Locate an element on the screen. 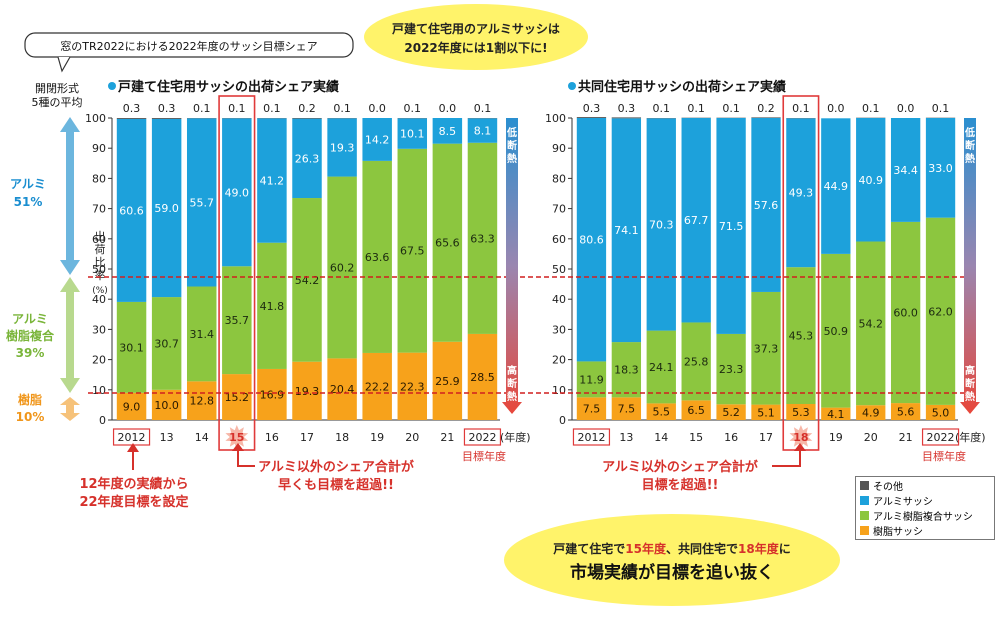 Image resolution: width=1000 pixels, height=617 pixels. legend-swatch-alumi is located at coordinates (864, 500).